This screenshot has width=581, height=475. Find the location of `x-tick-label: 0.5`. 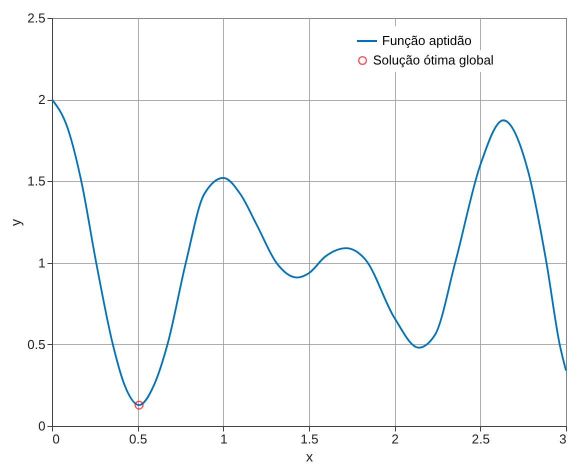

x-tick-label: 0.5 is located at coordinates (138, 439).